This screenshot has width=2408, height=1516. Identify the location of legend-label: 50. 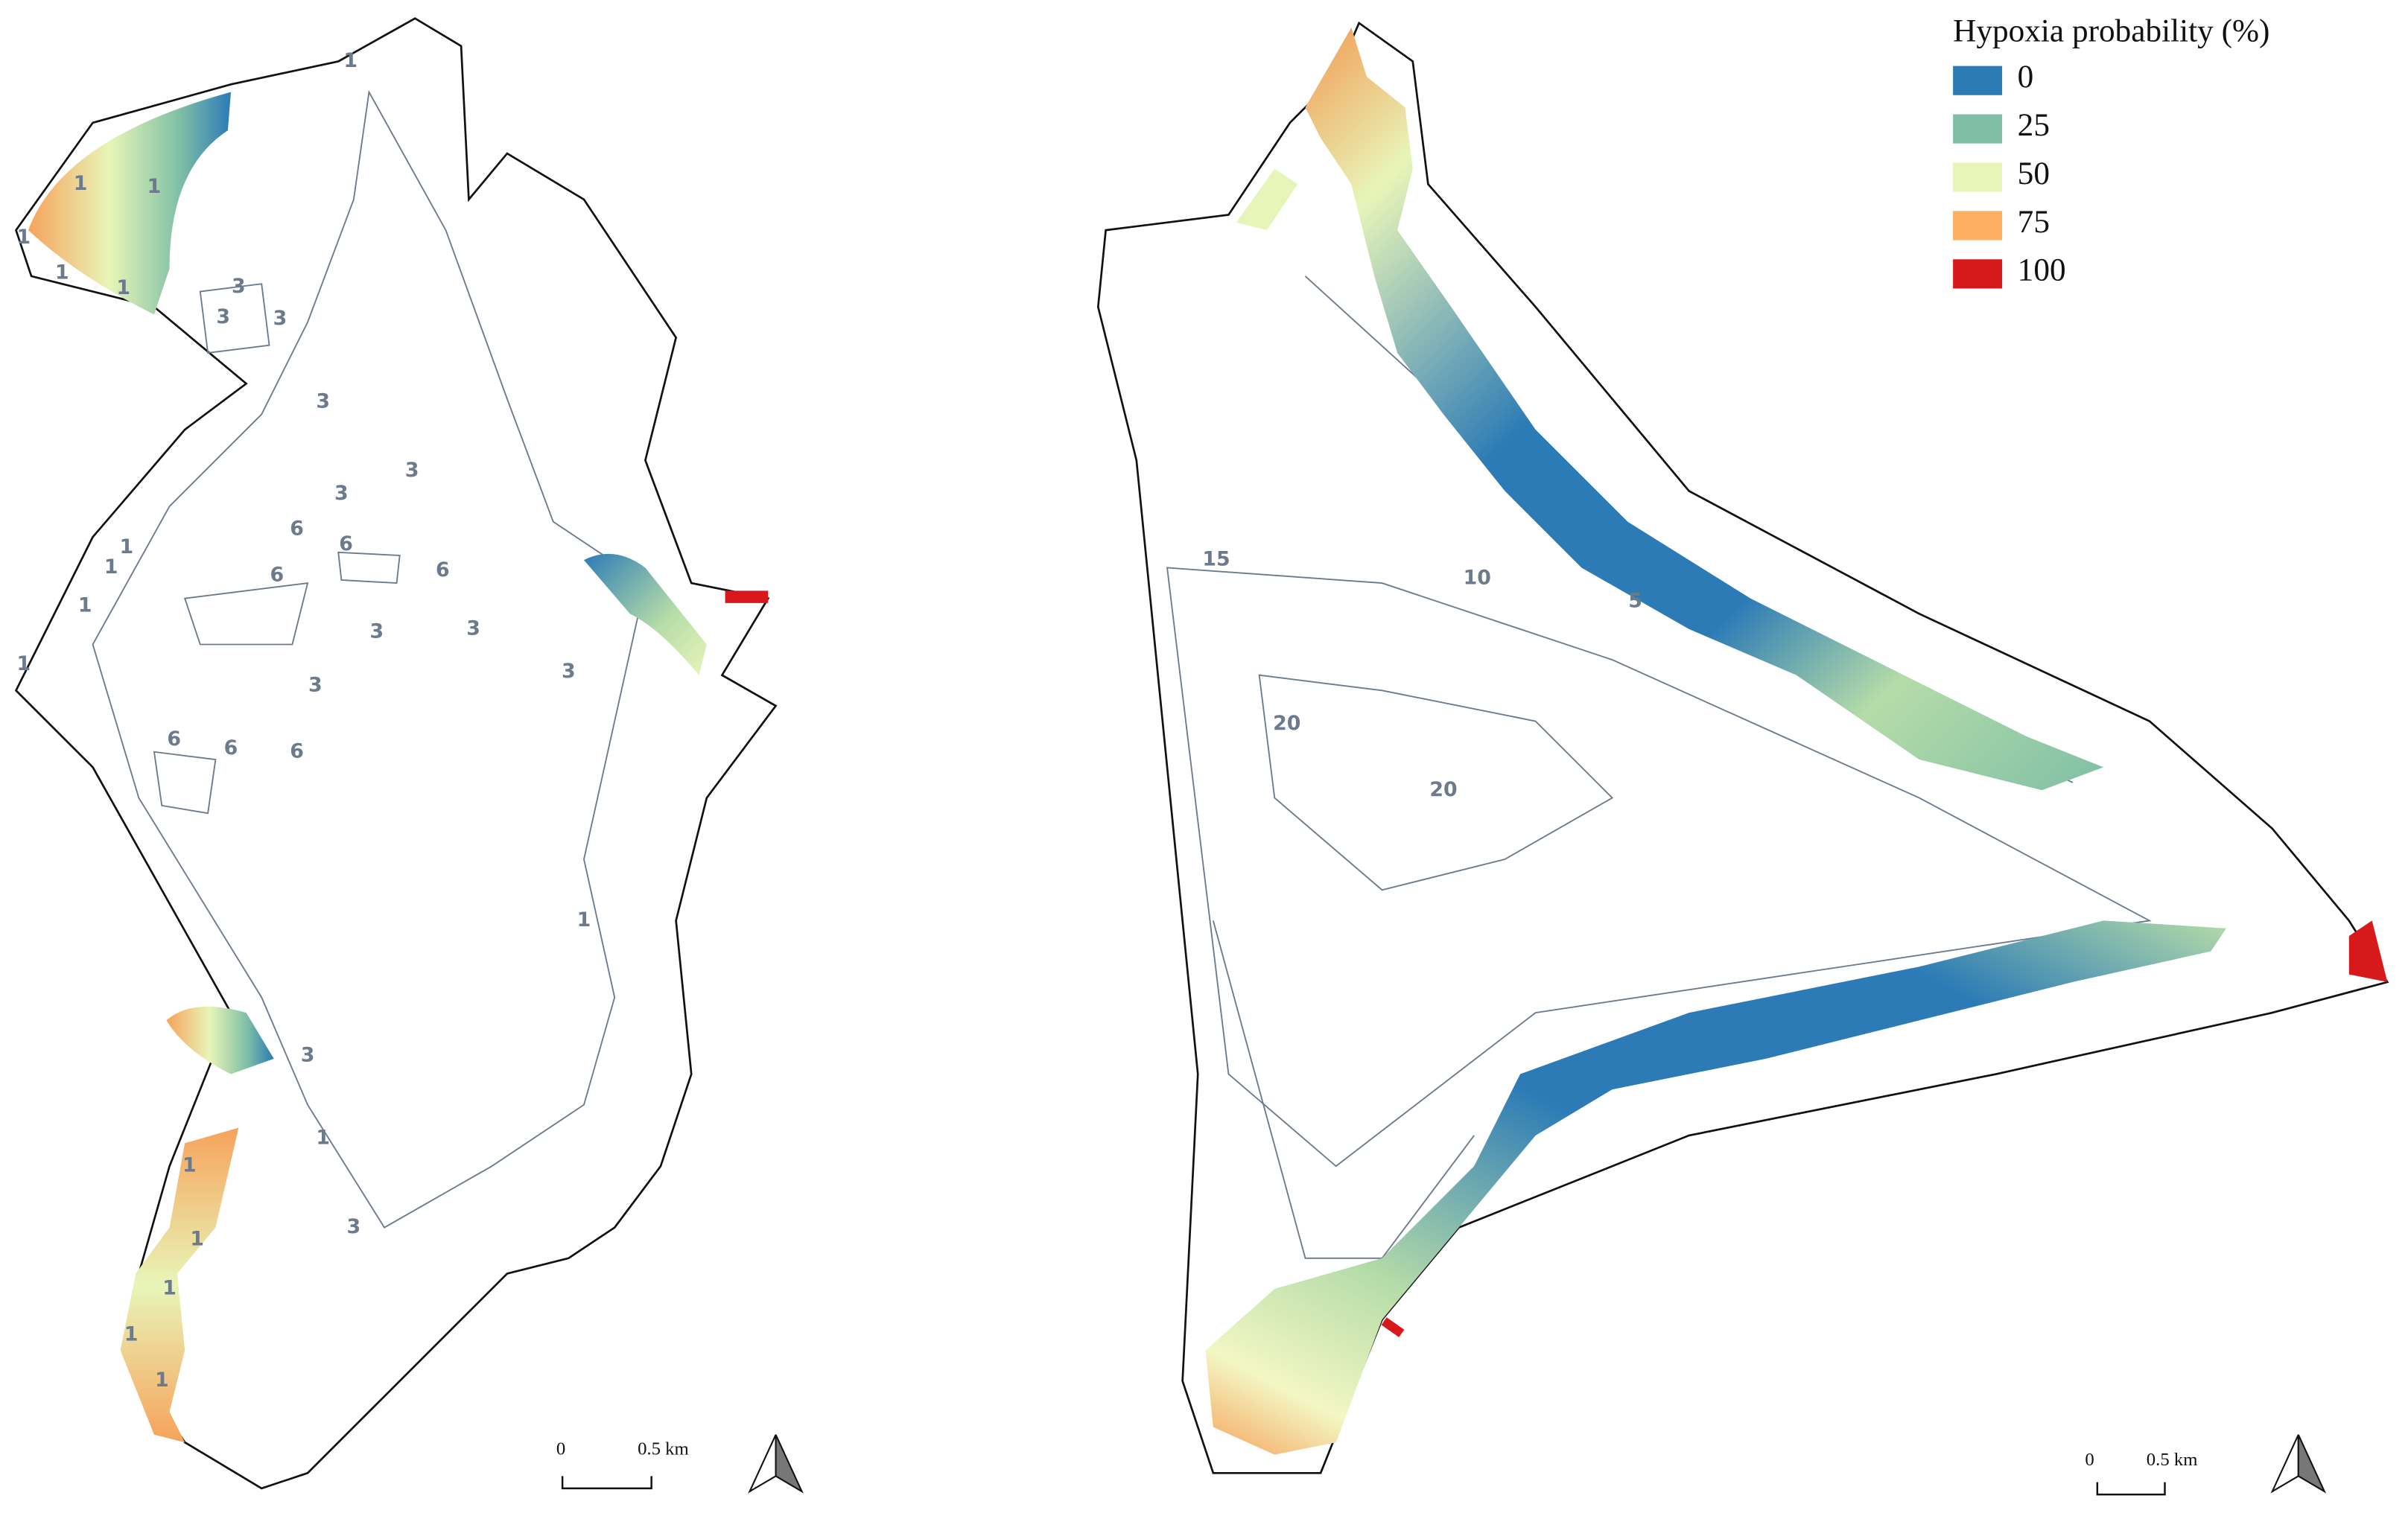
(2034, 173).